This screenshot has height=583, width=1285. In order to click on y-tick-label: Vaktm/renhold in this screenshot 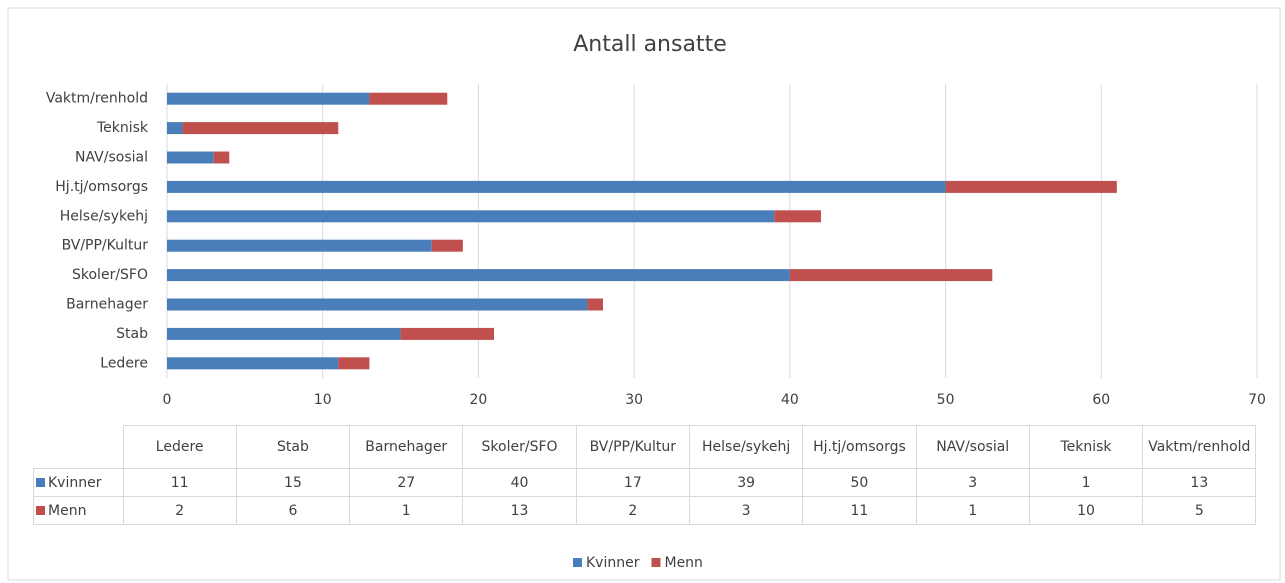, I will do `click(97, 99)`.